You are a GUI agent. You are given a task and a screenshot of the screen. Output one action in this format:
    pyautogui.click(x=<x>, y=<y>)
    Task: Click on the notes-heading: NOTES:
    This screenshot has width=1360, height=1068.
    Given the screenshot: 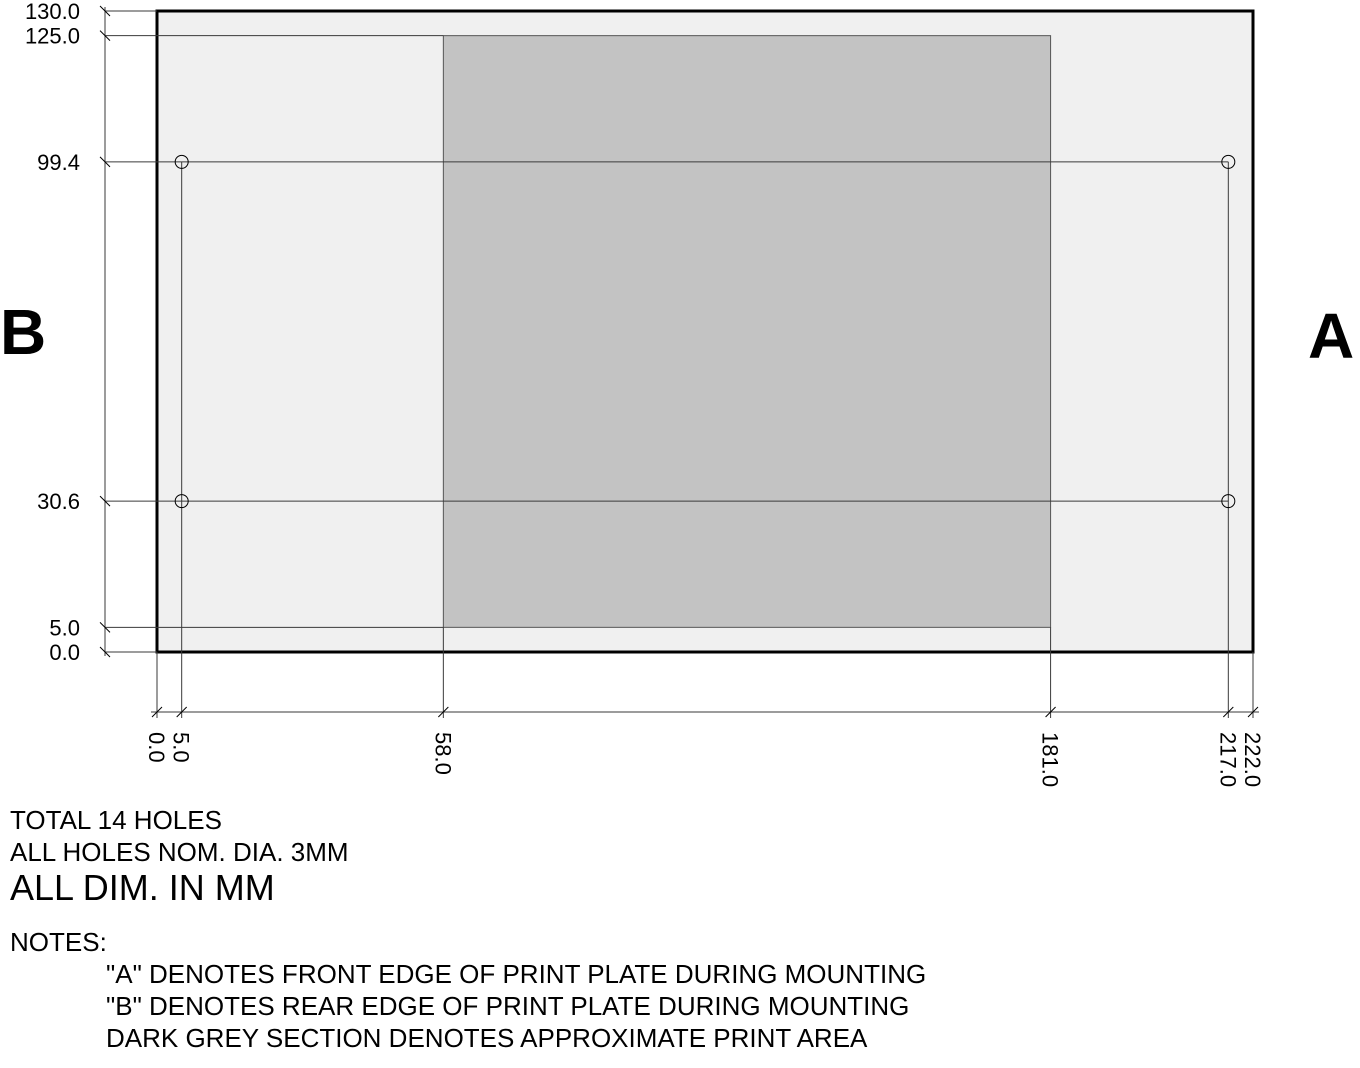 What is the action you would take?
    pyautogui.click(x=58, y=942)
    